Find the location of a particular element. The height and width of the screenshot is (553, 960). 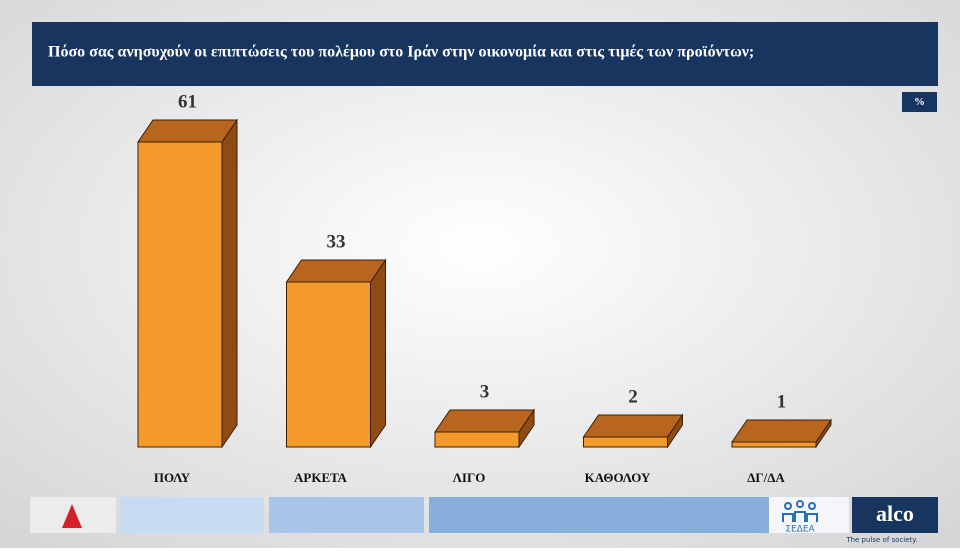

tagline: The pulse of society. is located at coordinates (881, 540).